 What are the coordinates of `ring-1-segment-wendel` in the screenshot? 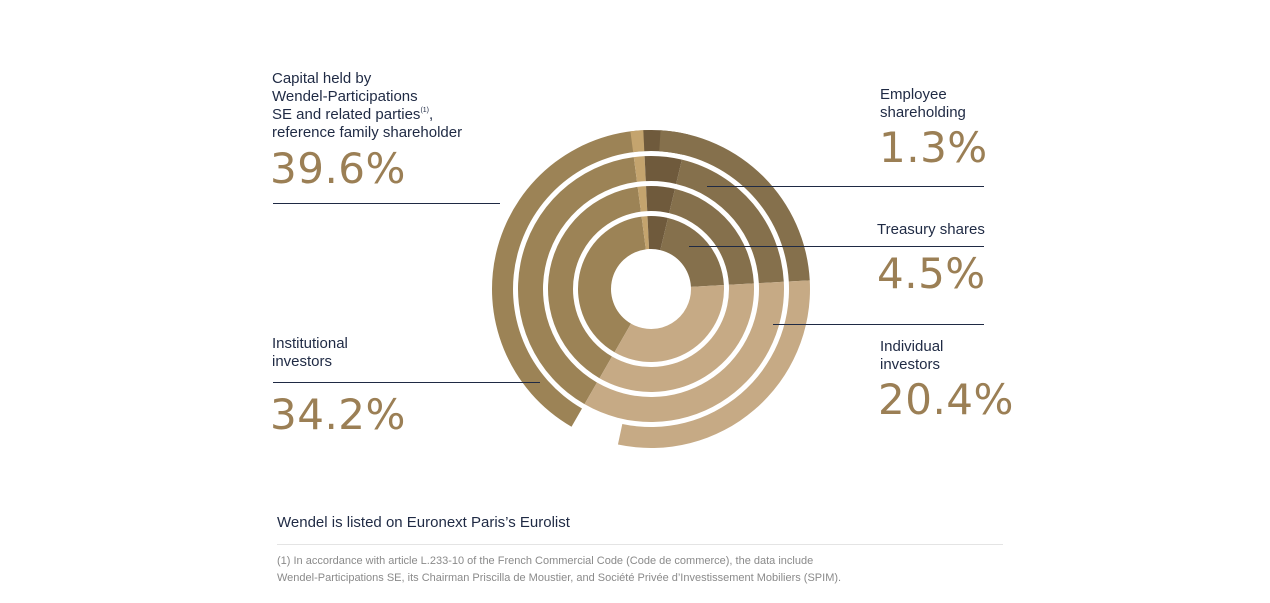 It's located at (611, 284).